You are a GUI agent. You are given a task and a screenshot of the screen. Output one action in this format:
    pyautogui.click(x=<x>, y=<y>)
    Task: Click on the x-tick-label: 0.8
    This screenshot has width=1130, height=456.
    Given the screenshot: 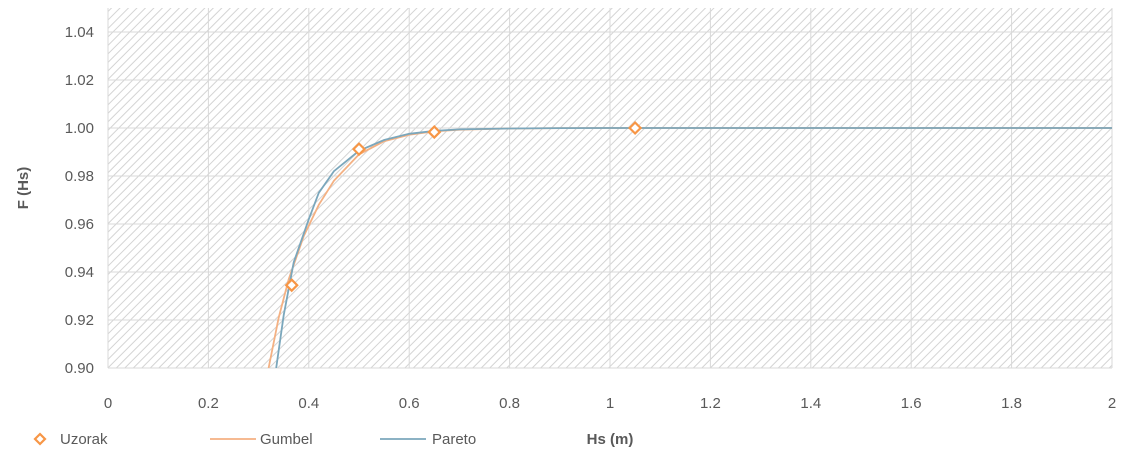 What is the action you would take?
    pyautogui.click(x=509, y=403)
    